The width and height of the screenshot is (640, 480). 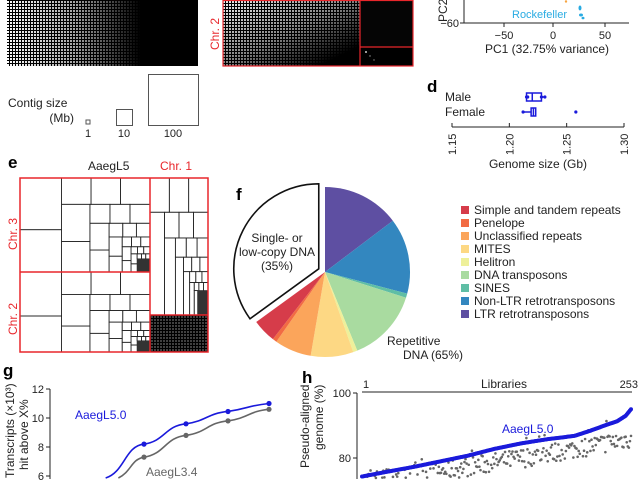 I want to click on contig-size-legend: Contig size (Mb) 1 10 100, so click(x=103, y=107).